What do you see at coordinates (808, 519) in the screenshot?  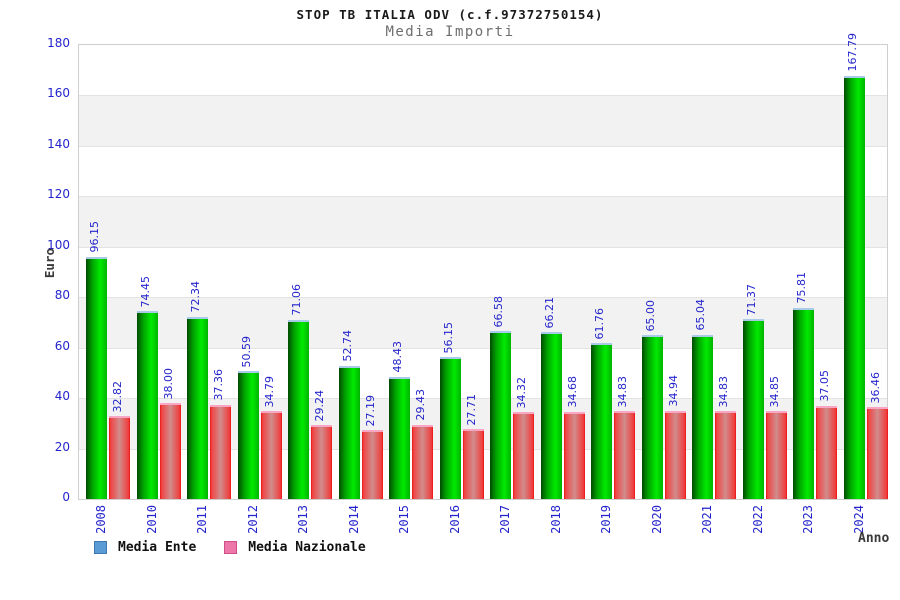 I see `x-tick-2023: 2023` at bounding box center [808, 519].